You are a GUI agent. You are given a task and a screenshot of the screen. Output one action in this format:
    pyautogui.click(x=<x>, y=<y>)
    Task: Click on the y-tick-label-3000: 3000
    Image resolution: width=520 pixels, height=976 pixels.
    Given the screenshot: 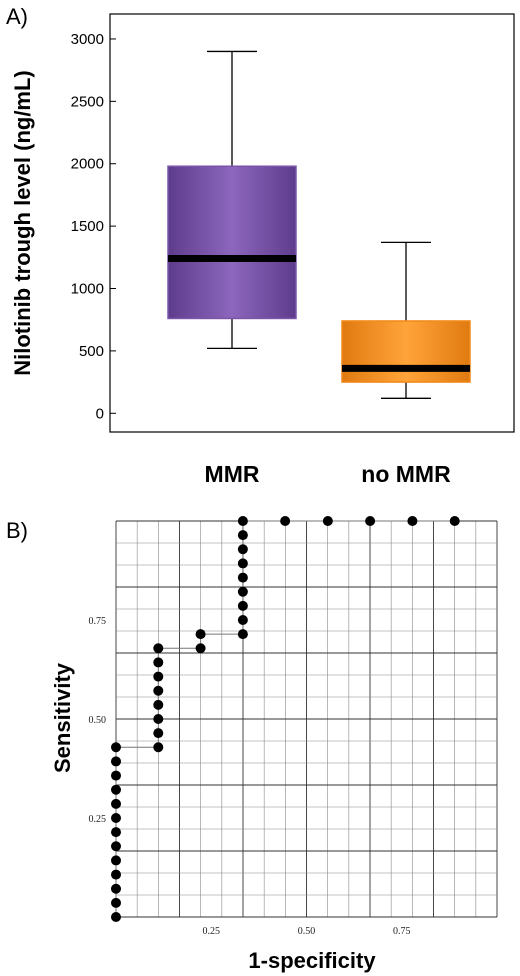 What is the action you would take?
    pyautogui.click(x=87, y=39)
    